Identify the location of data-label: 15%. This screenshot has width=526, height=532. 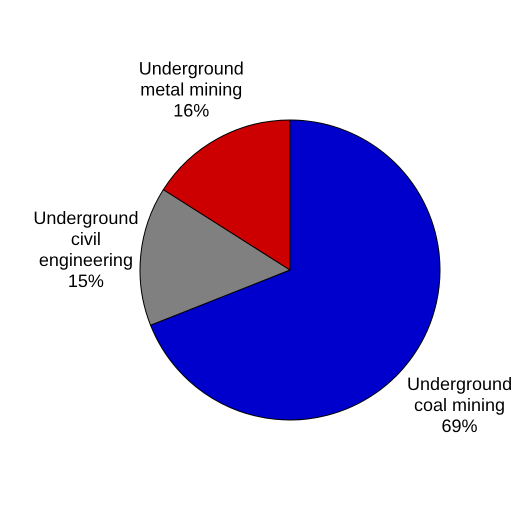
(86, 280).